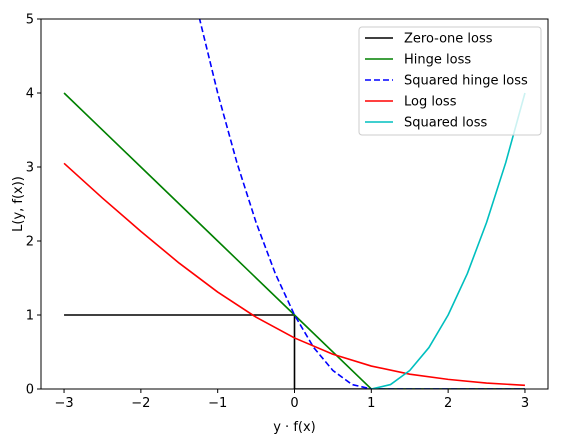 This screenshot has width=573, height=442. What do you see at coordinates (437, 60) in the screenshot?
I see `legend-label-hinge-loss: Hinge loss` at bounding box center [437, 60].